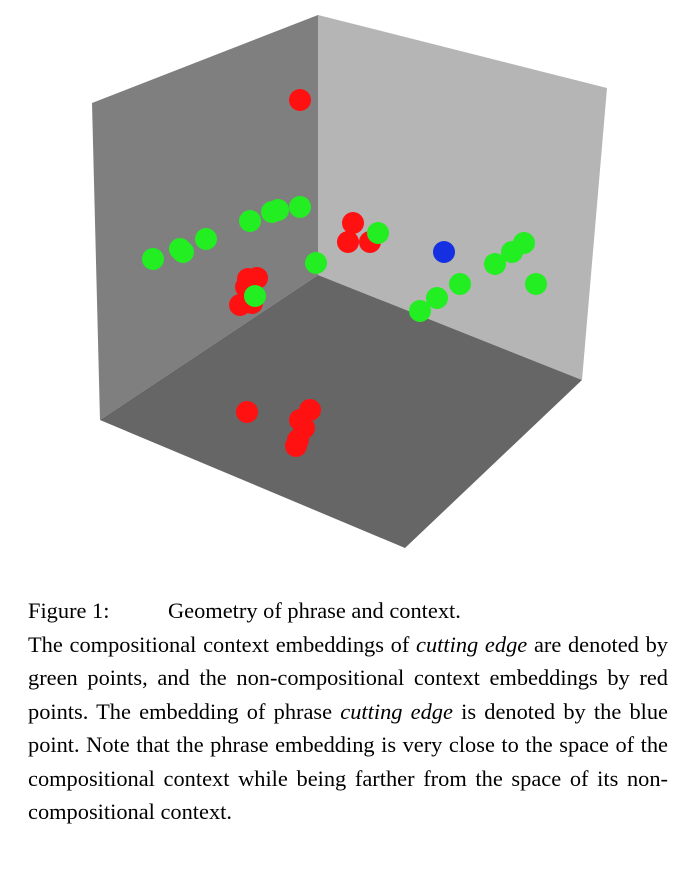 The height and width of the screenshot is (874, 673). What do you see at coordinates (314, 610) in the screenshot?
I see `figure-title: Geometry of phrase and context.` at bounding box center [314, 610].